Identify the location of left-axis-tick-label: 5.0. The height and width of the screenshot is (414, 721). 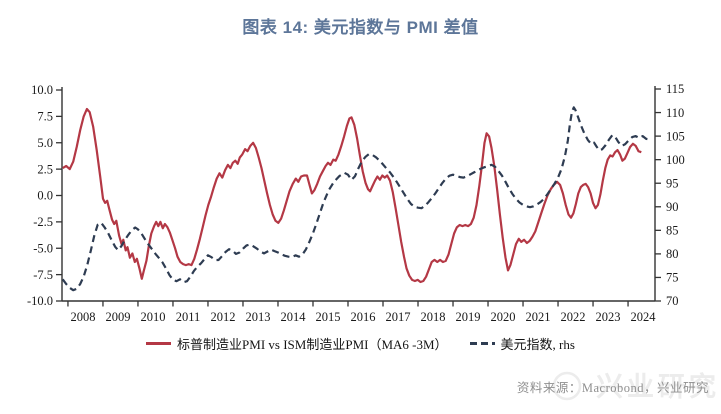
(45, 143).